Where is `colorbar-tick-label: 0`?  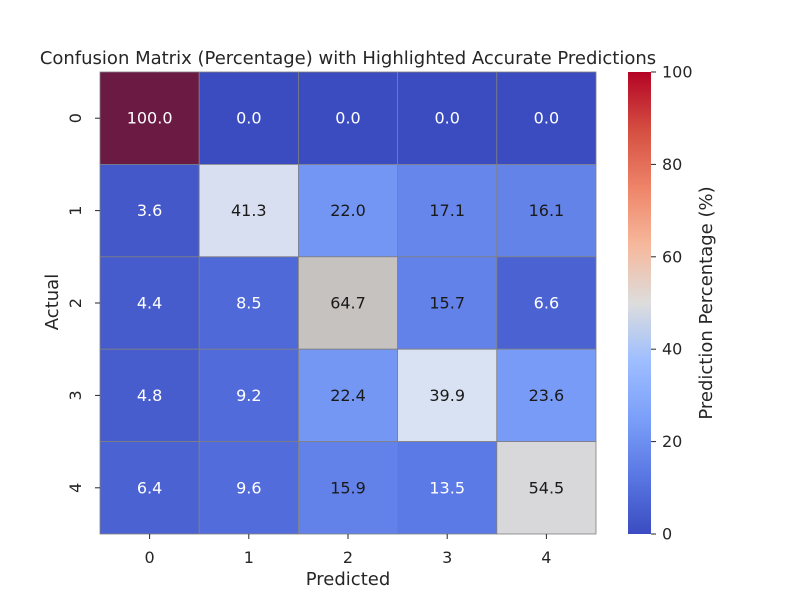
colorbar-tick-label: 0 is located at coordinates (667, 534).